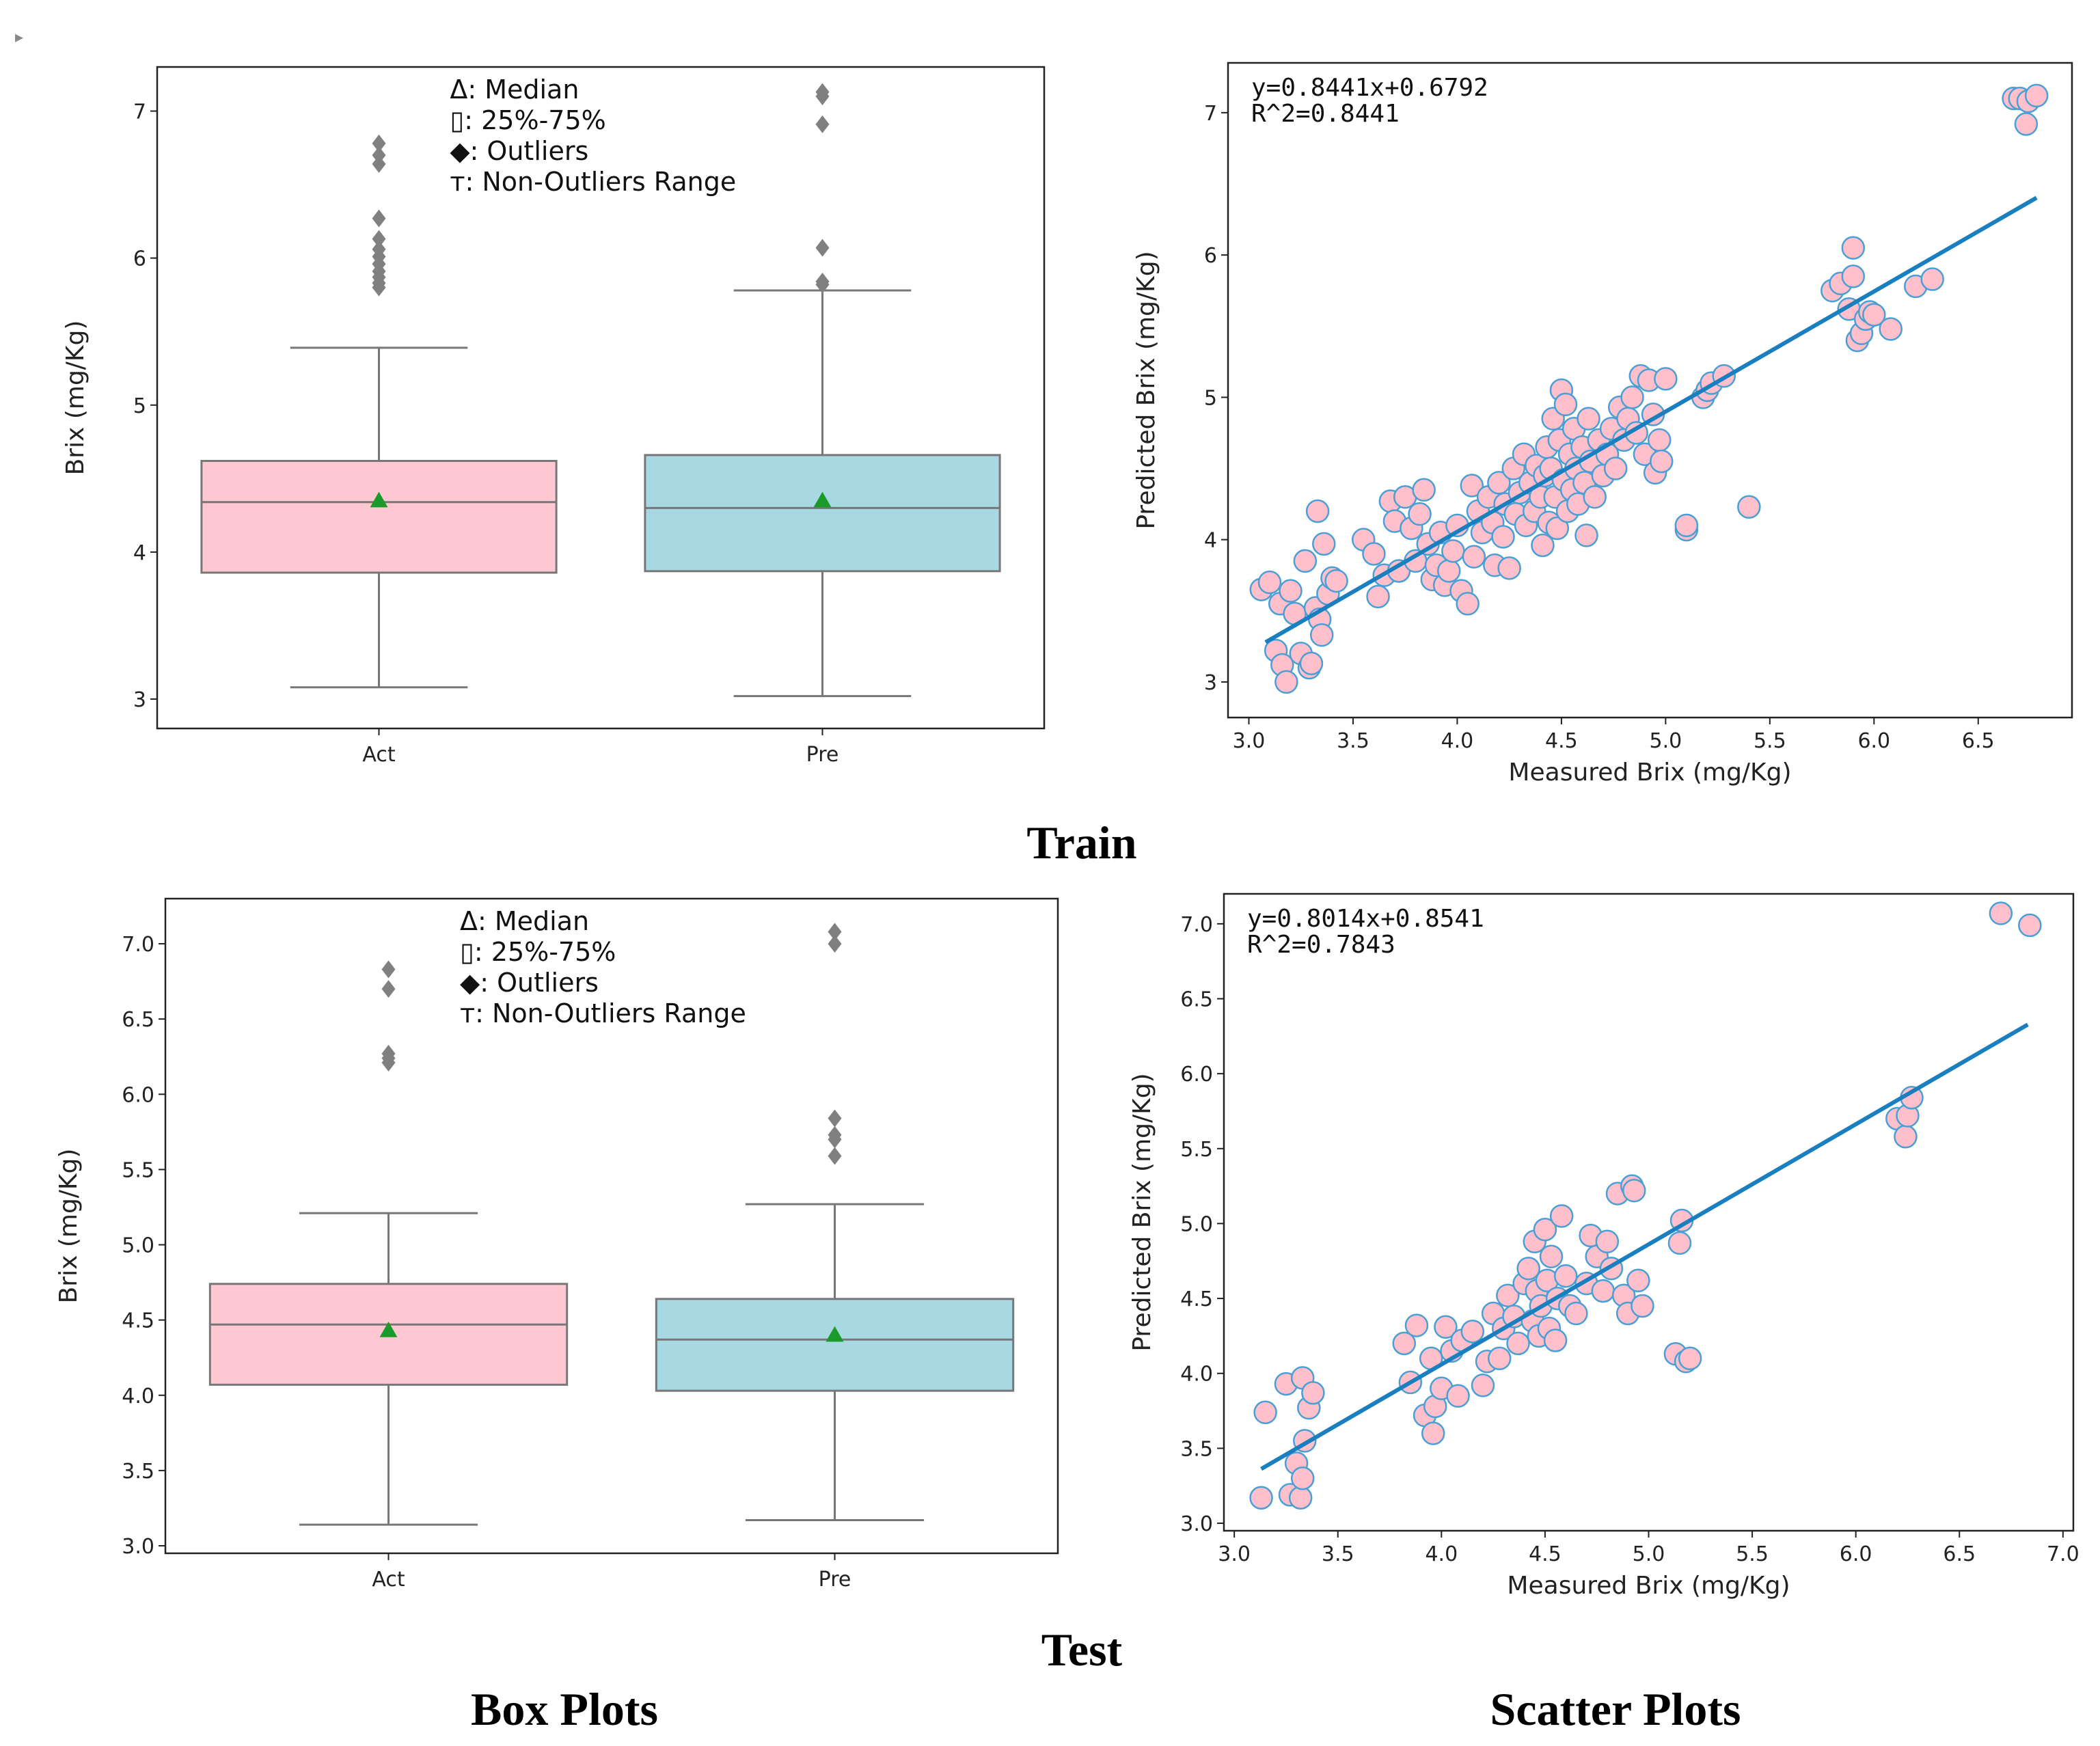  What do you see at coordinates (139, 259) in the screenshot?
I see `y-tick-label: 6` at bounding box center [139, 259].